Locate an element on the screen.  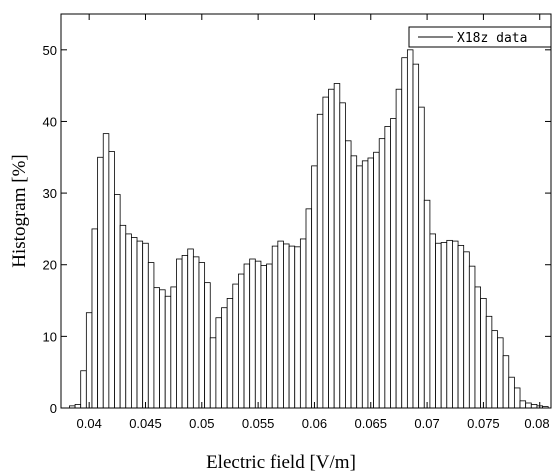
x-tick-label: 0.05 is located at coordinates (201, 423).